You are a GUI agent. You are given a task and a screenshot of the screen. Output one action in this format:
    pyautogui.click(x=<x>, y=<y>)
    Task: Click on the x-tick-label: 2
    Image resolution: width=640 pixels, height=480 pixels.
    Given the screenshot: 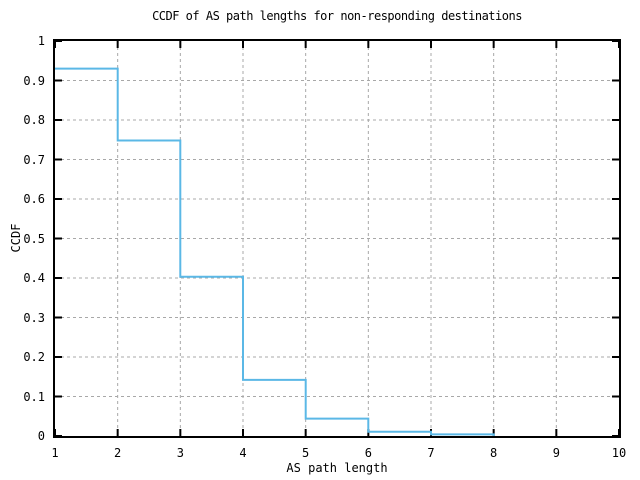 What is the action you would take?
    pyautogui.click(x=118, y=453)
    